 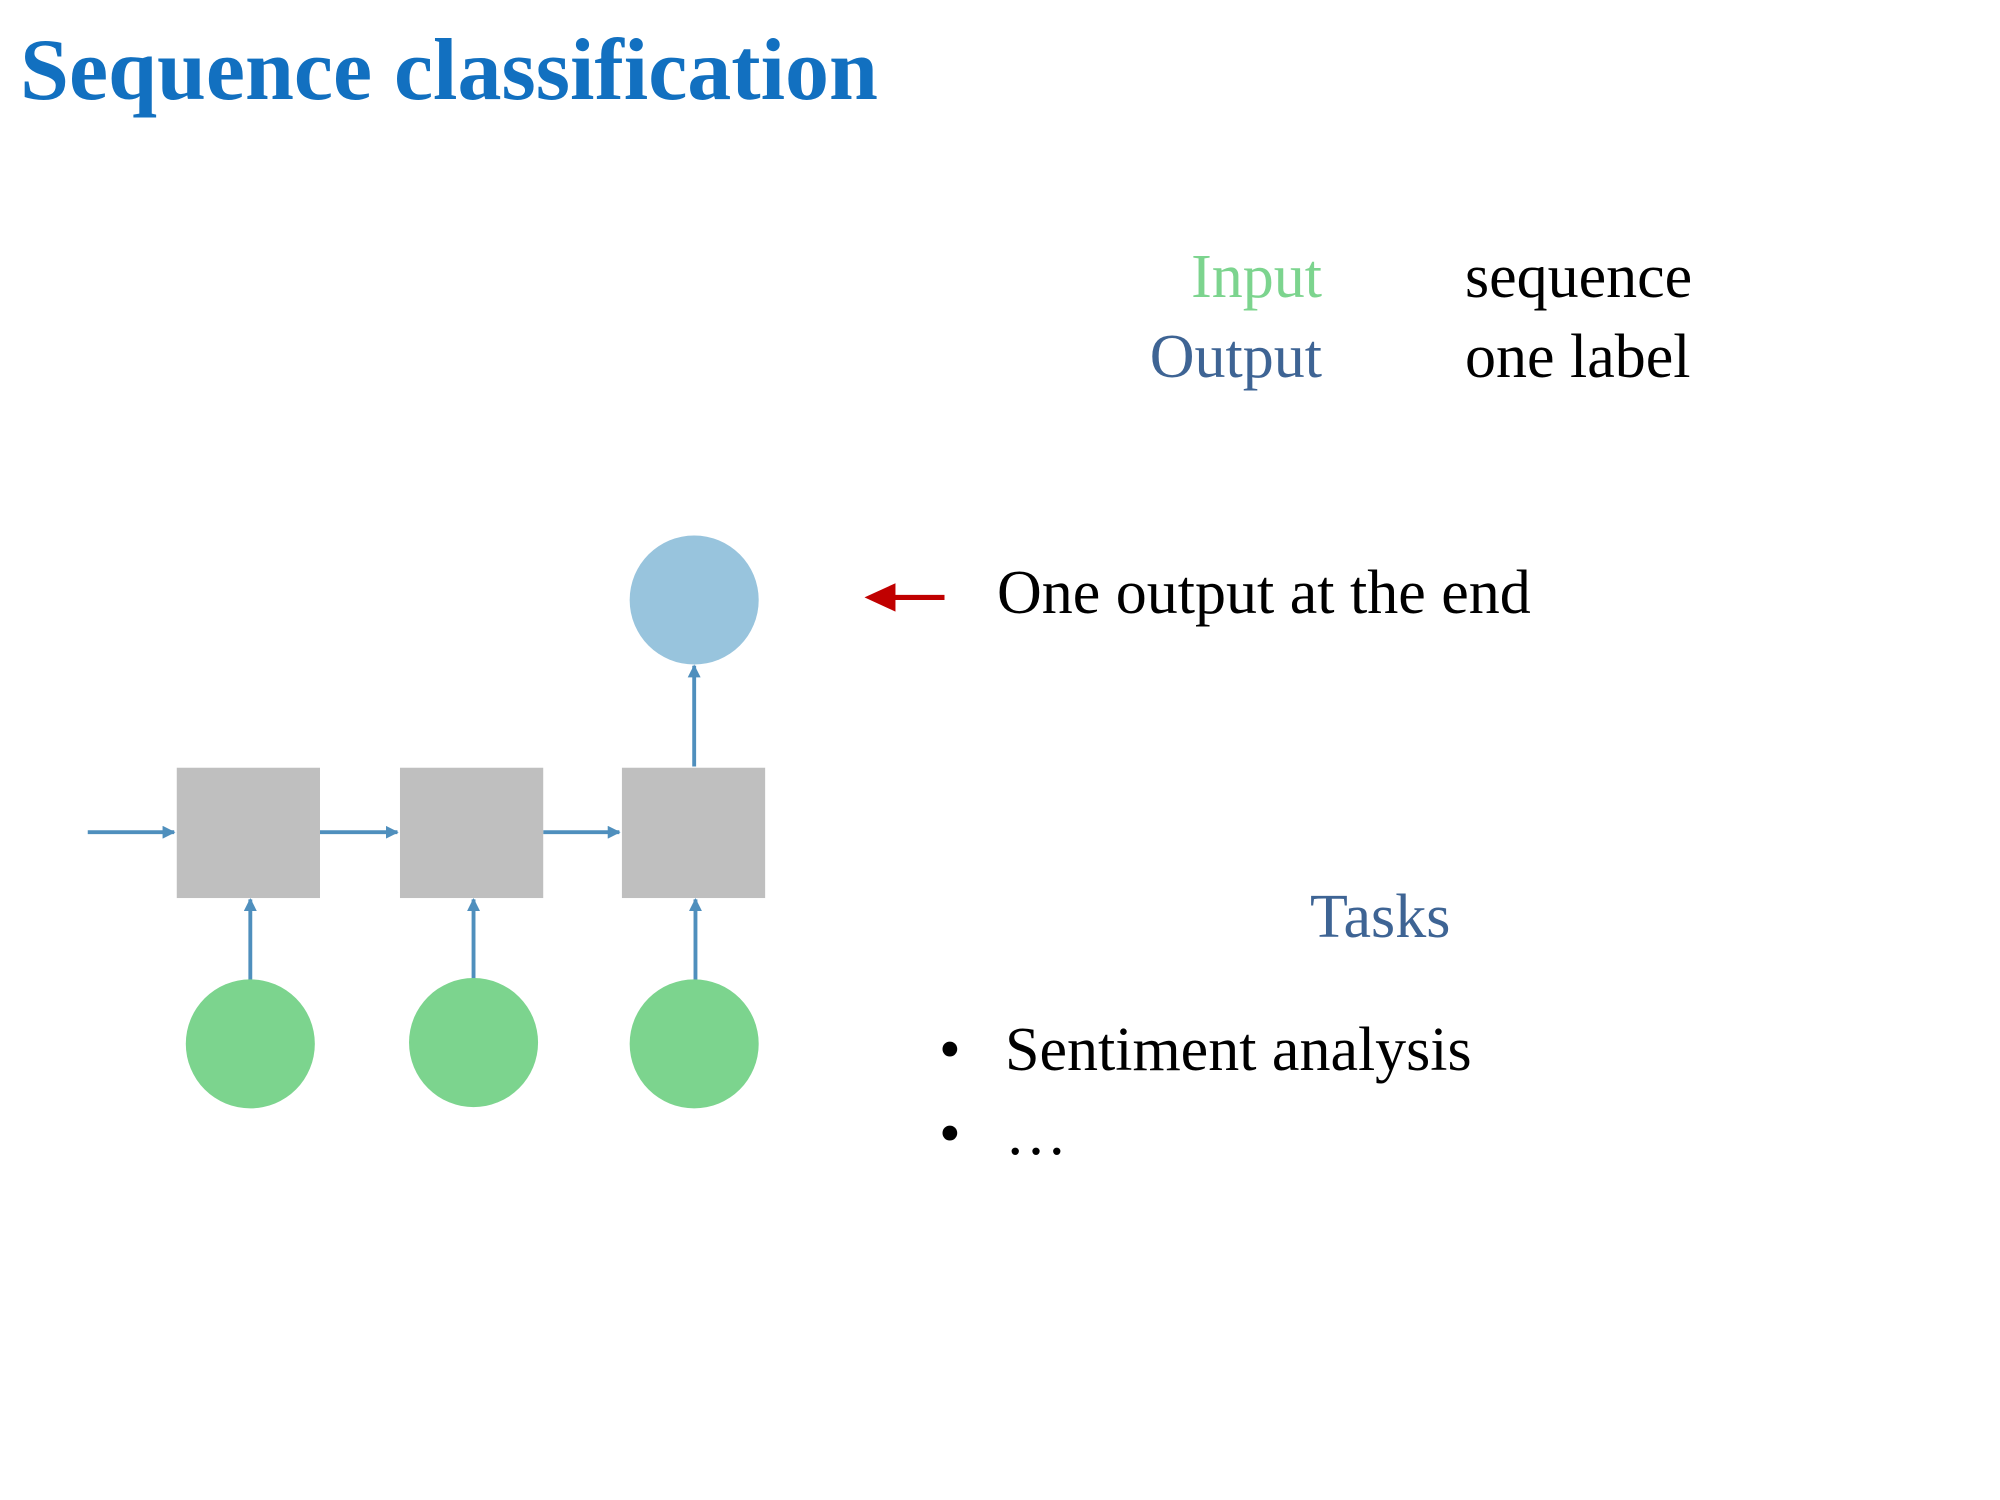 What do you see at coordinates (1579, 277) in the screenshot?
I see `input-value: sequence` at bounding box center [1579, 277].